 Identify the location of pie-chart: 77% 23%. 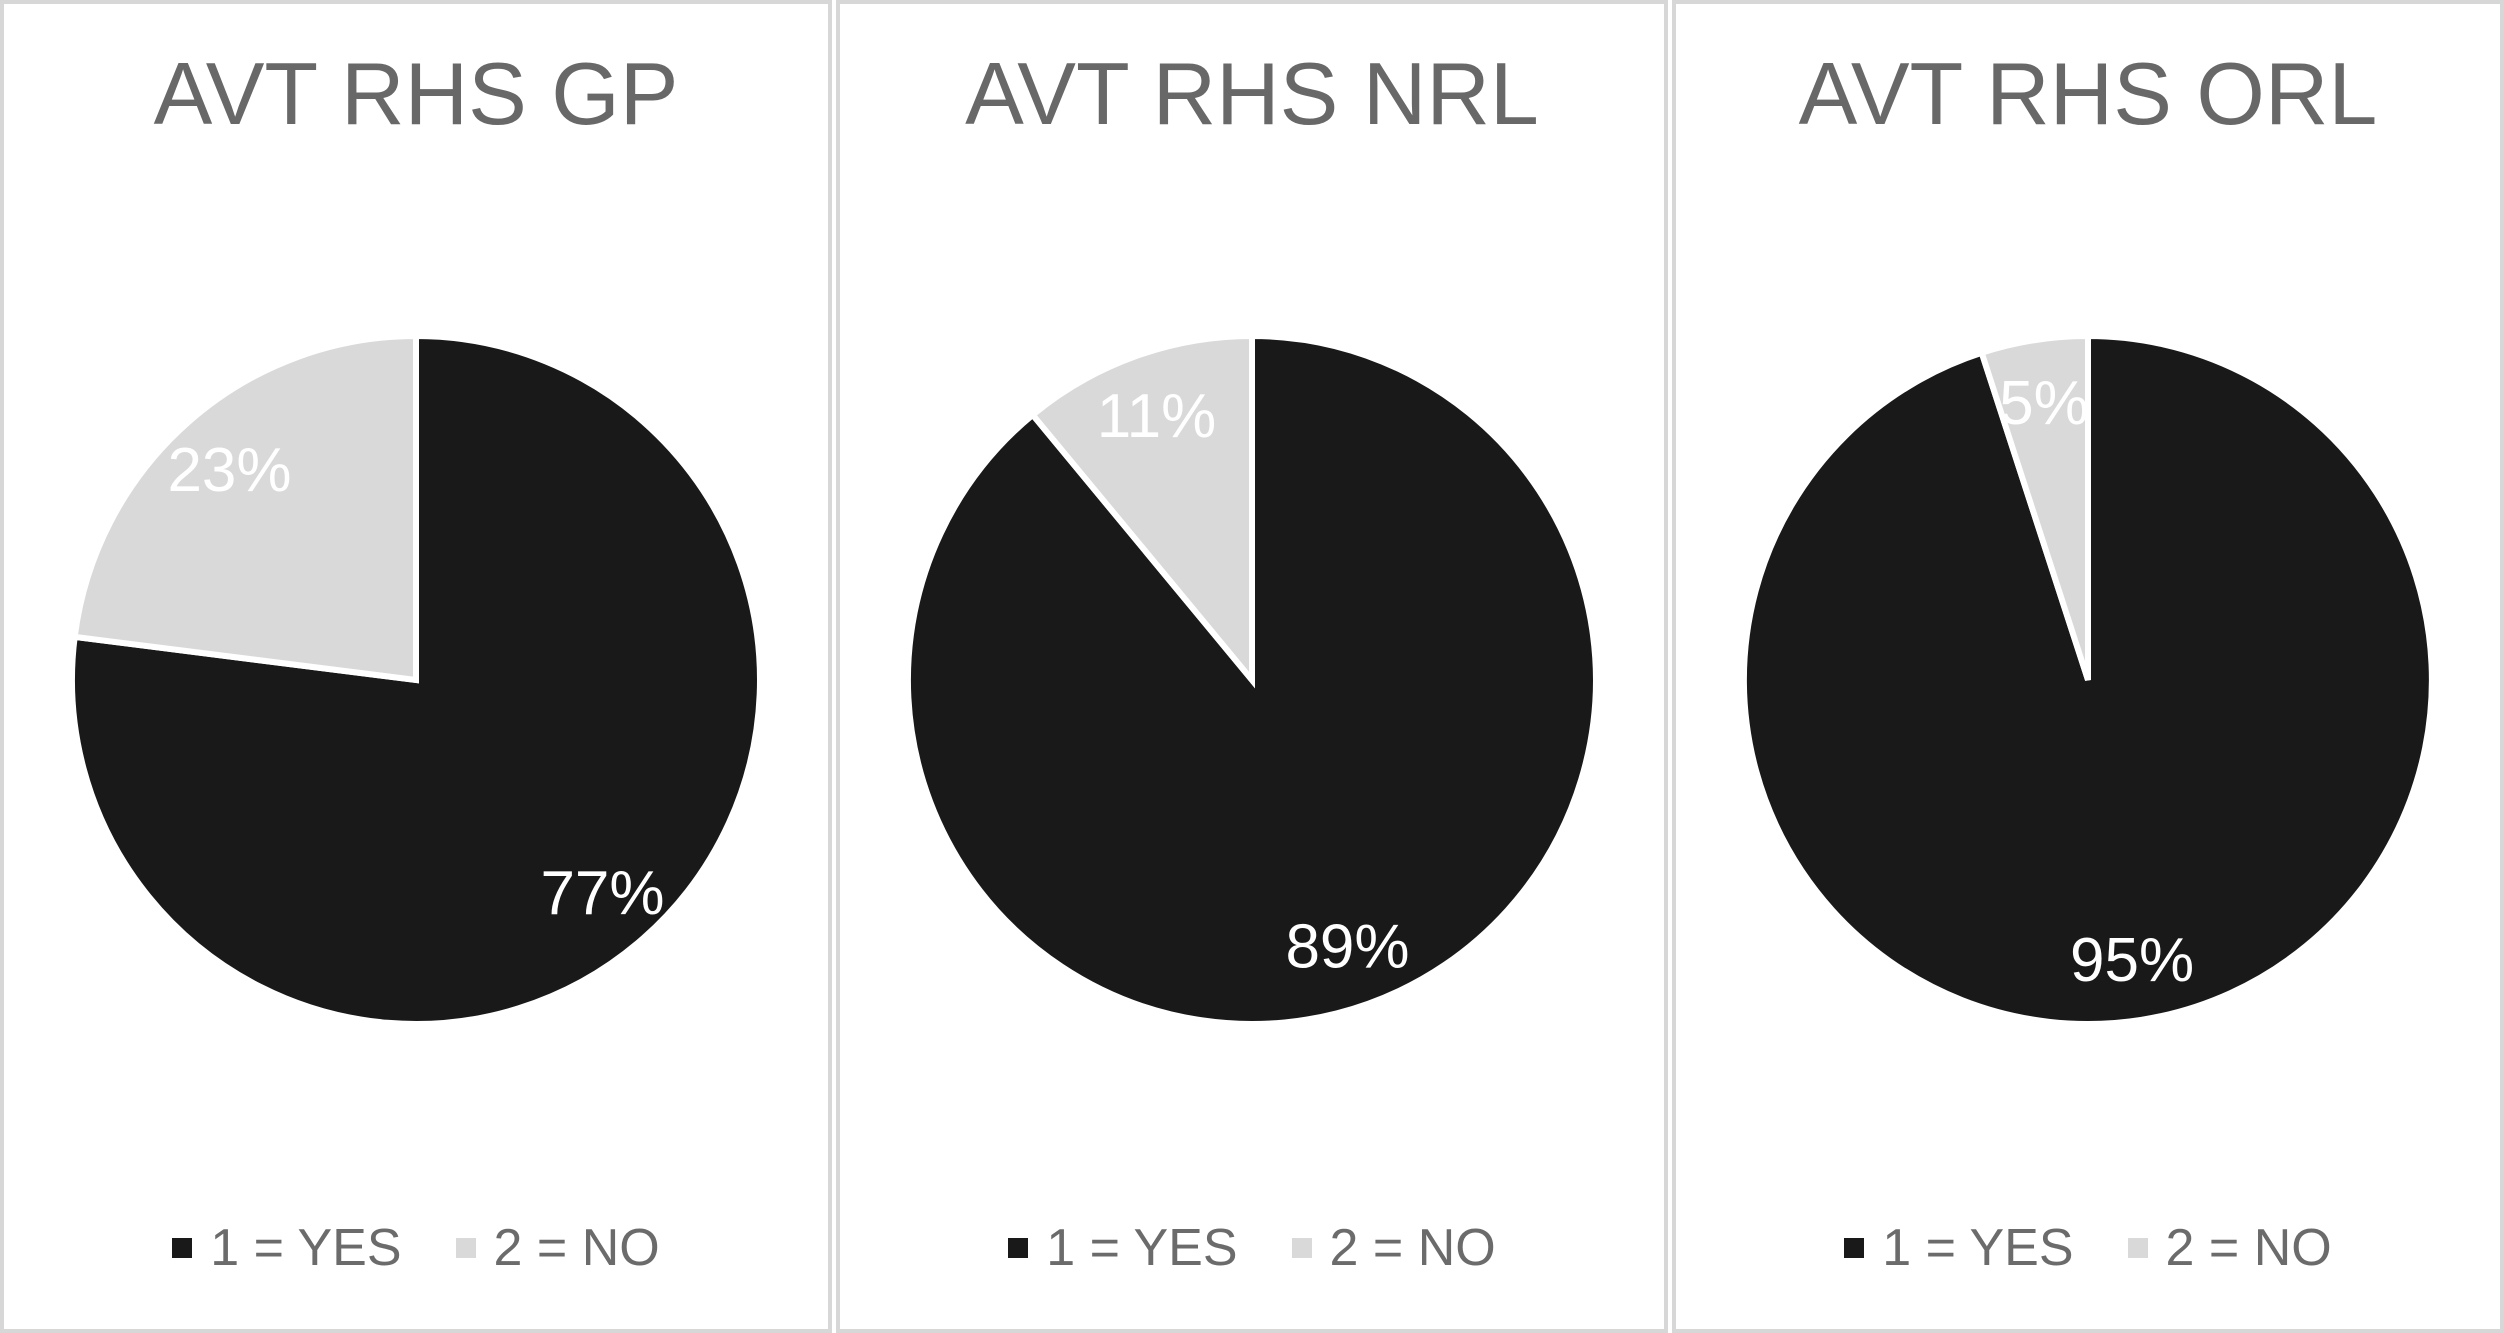
(416, 679).